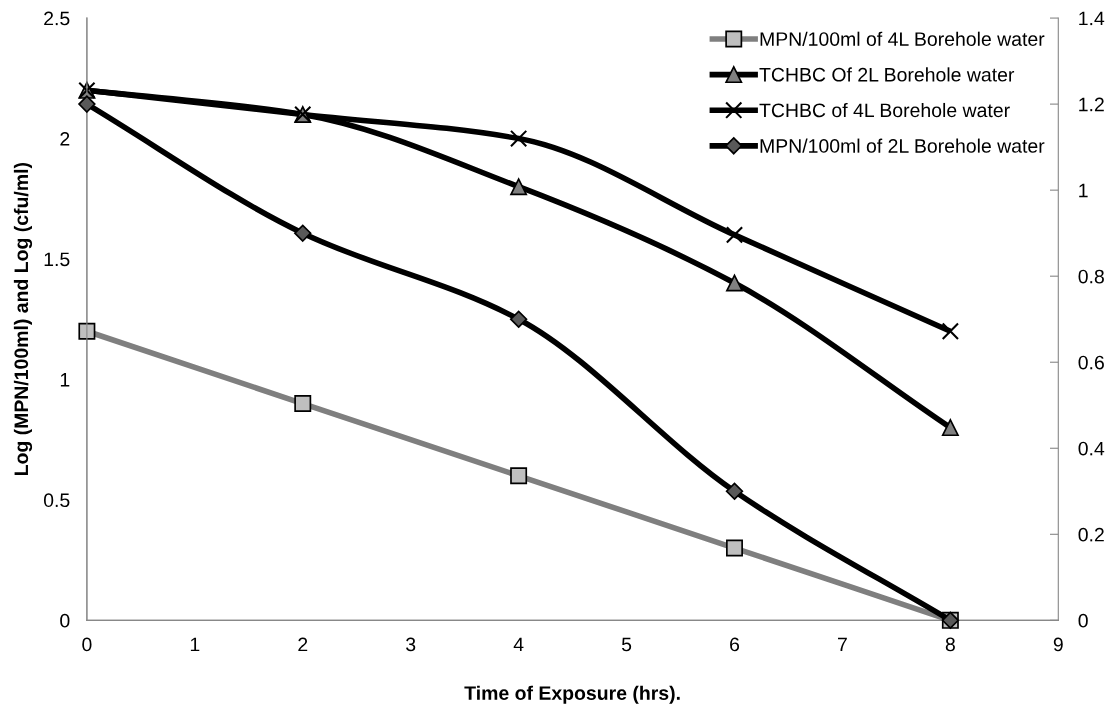 Image resolution: width=1114 pixels, height=723 pixels. I want to click on x-tick-label: 5, so click(626, 644).